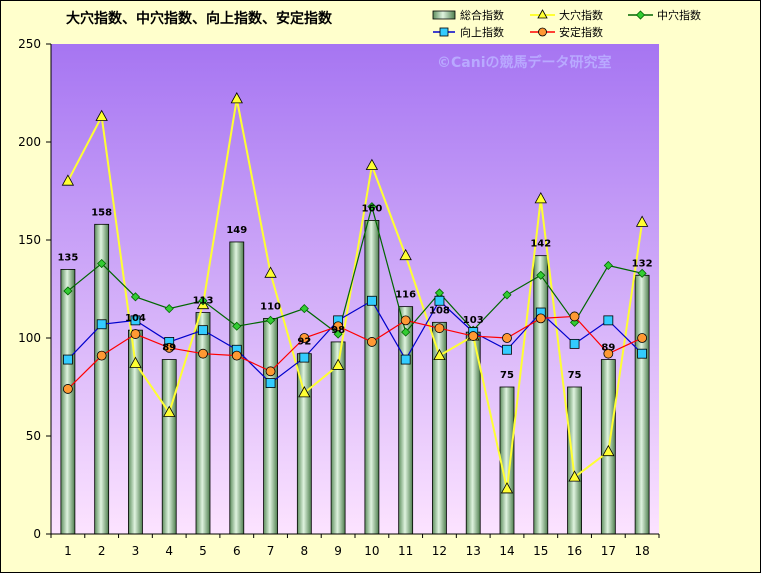 This screenshot has width=761, height=573. What do you see at coordinates (507, 375) in the screenshot?
I see `bar-data-label: 75` at bounding box center [507, 375].